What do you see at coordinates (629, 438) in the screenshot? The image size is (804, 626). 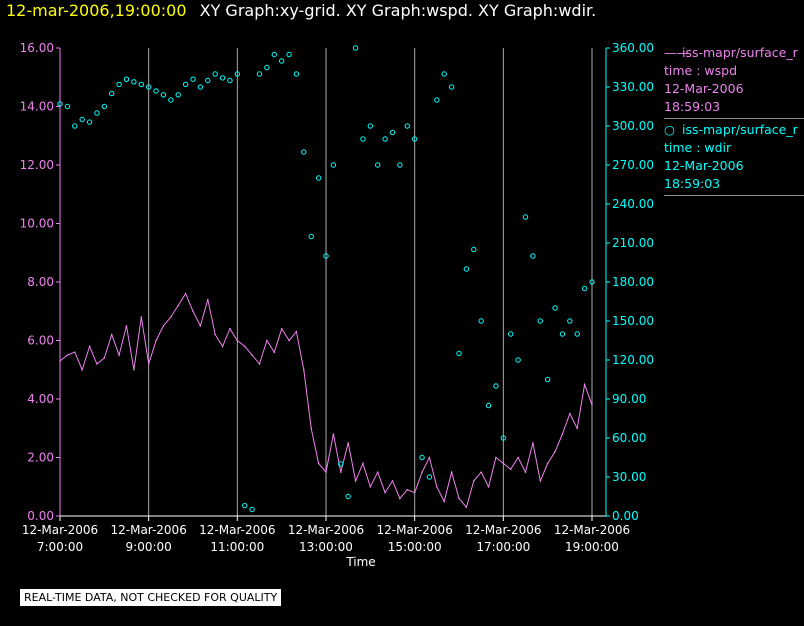 I see `y-right-tick-label: 60.00` at bounding box center [629, 438].